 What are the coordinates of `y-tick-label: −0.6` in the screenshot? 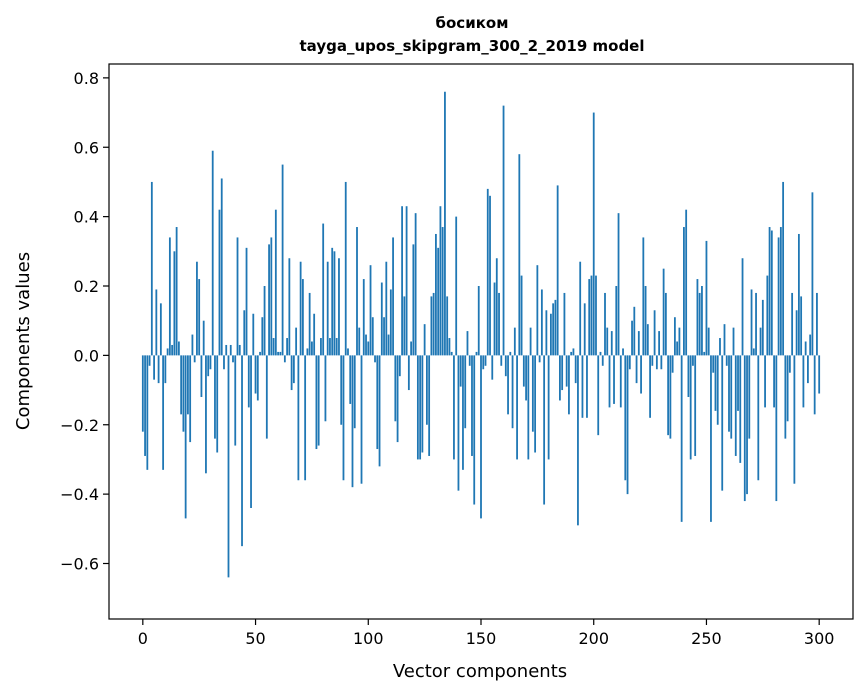 It's located at (79, 564).